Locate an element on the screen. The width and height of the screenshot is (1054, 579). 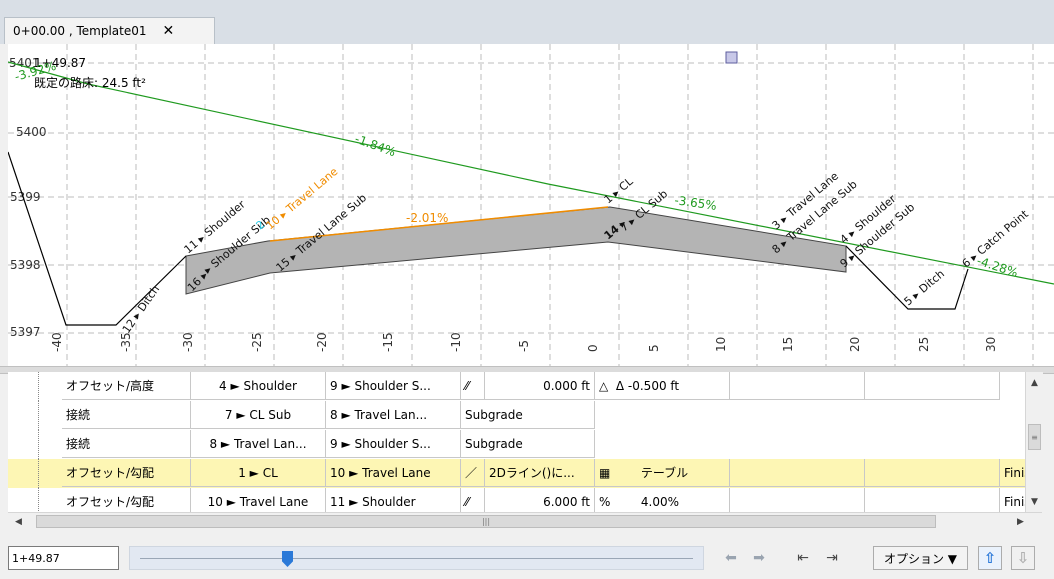
travel-lane-surface is located at coordinates (439, 224).